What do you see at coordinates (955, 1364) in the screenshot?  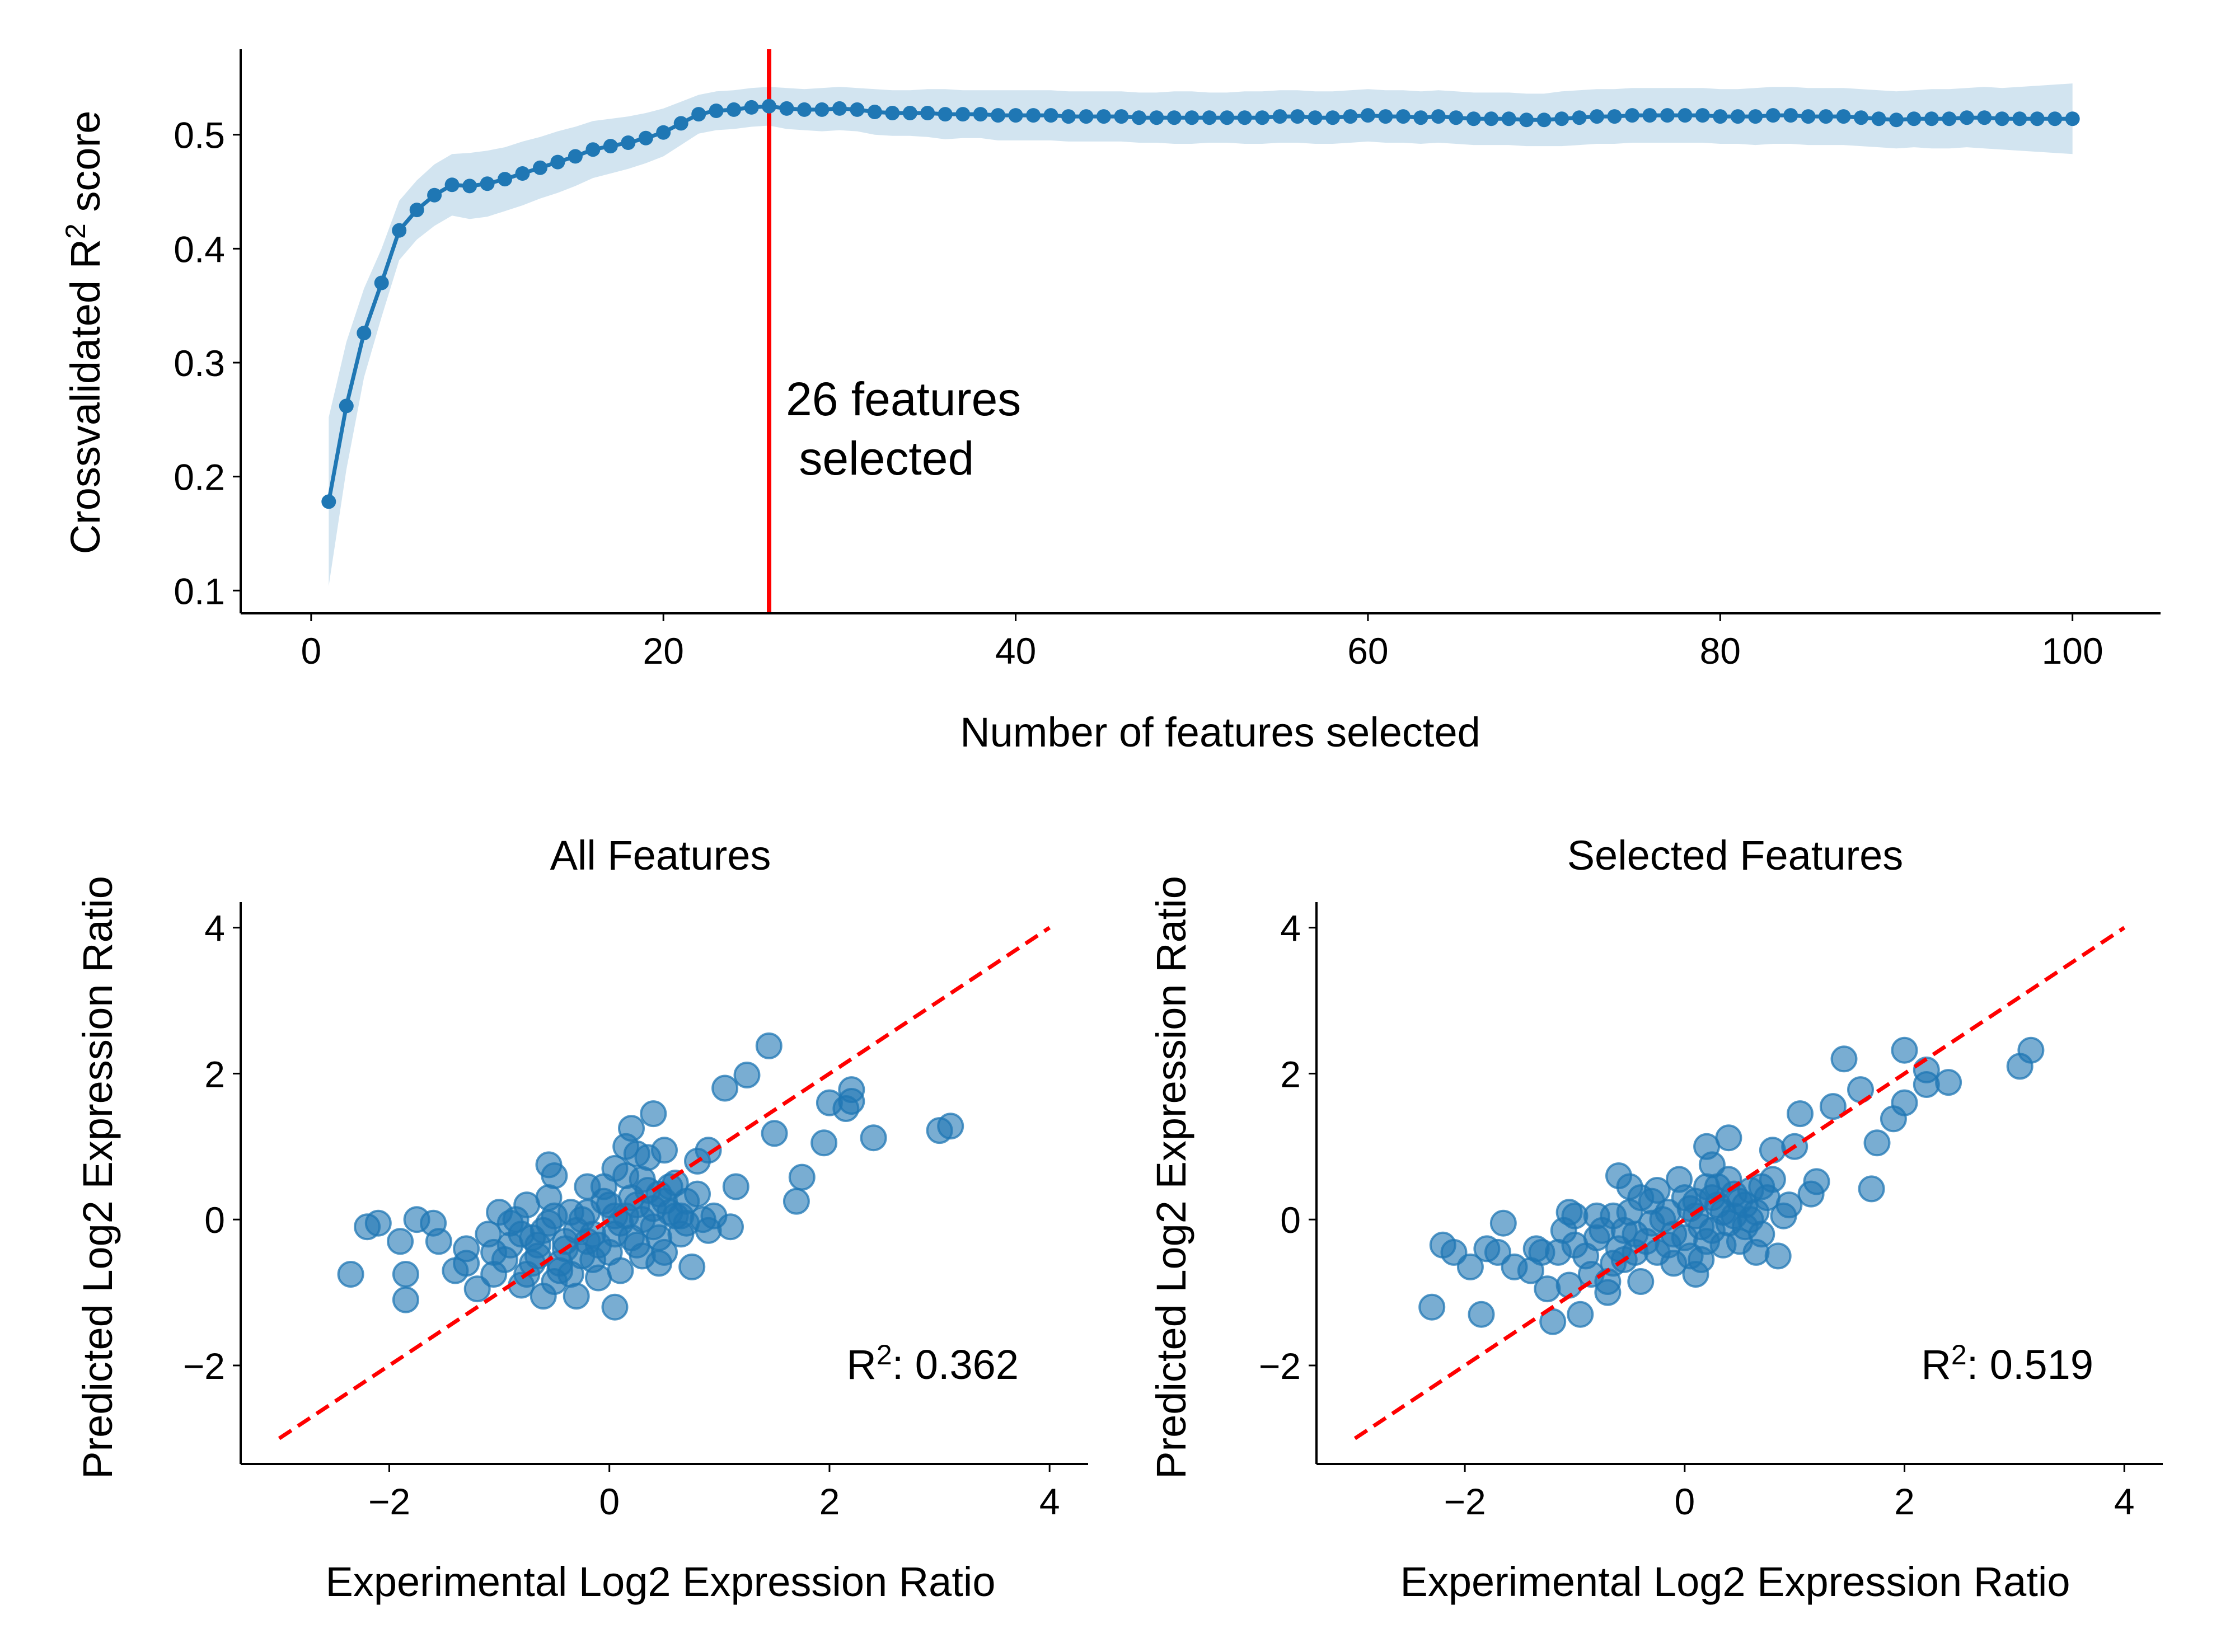 I see `p2-r2-value: : 0.362` at bounding box center [955, 1364].